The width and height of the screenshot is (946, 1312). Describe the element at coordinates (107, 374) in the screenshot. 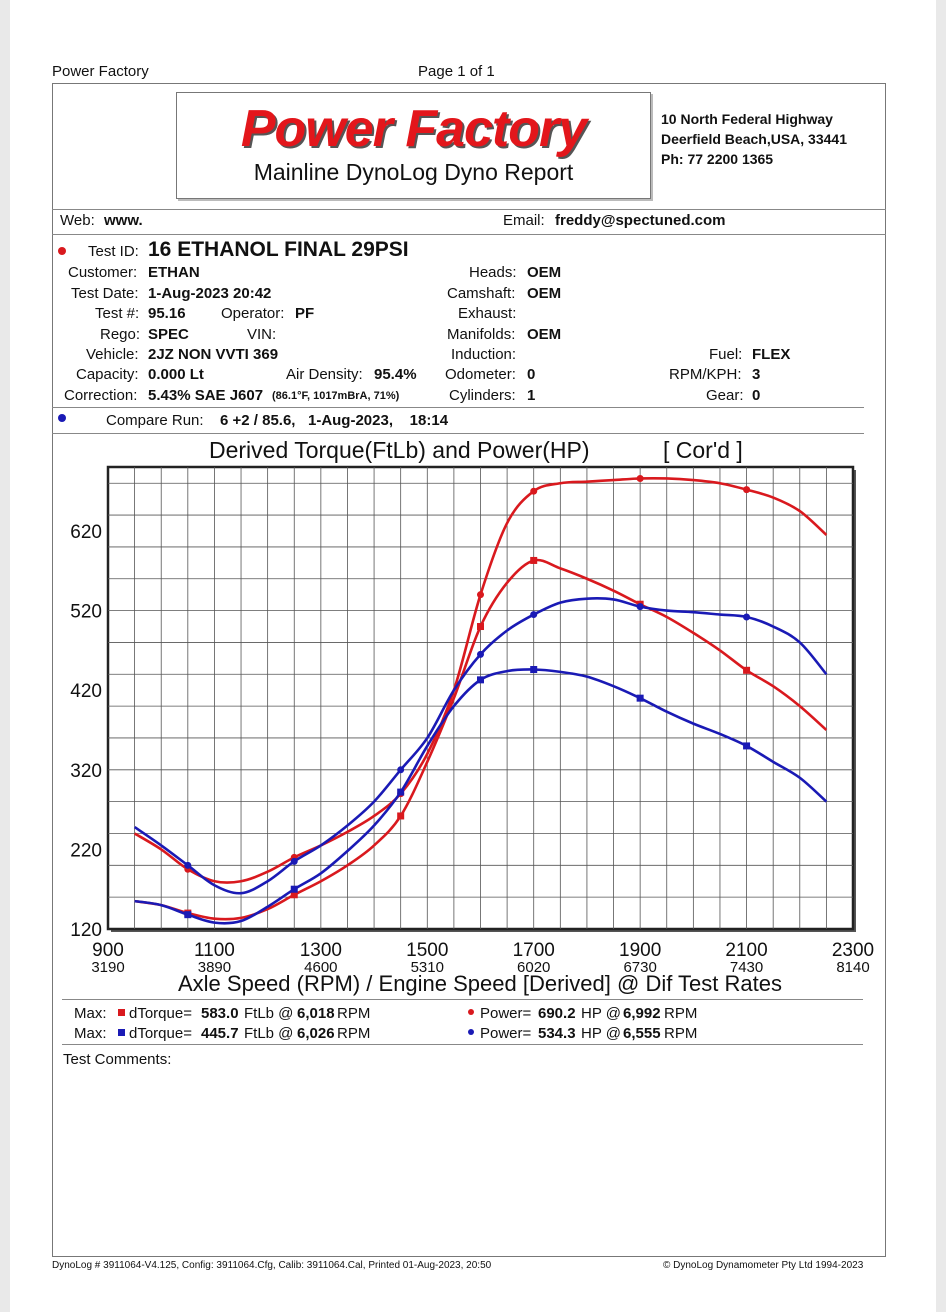

I see `capacity-label: Capacity:` at that location.